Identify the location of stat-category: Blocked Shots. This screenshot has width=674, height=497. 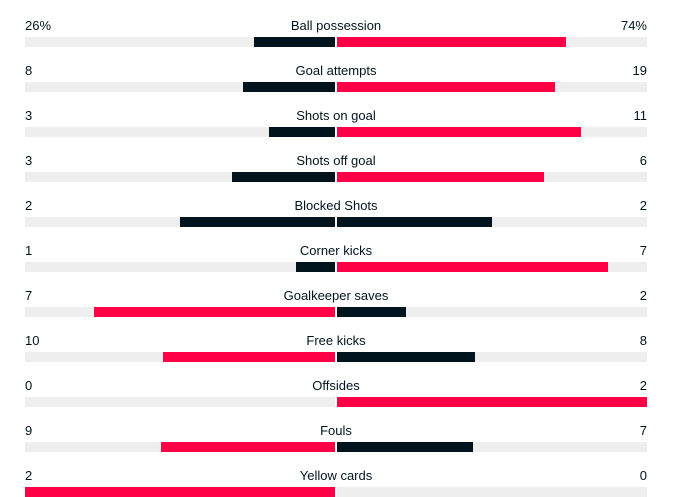
(336, 205).